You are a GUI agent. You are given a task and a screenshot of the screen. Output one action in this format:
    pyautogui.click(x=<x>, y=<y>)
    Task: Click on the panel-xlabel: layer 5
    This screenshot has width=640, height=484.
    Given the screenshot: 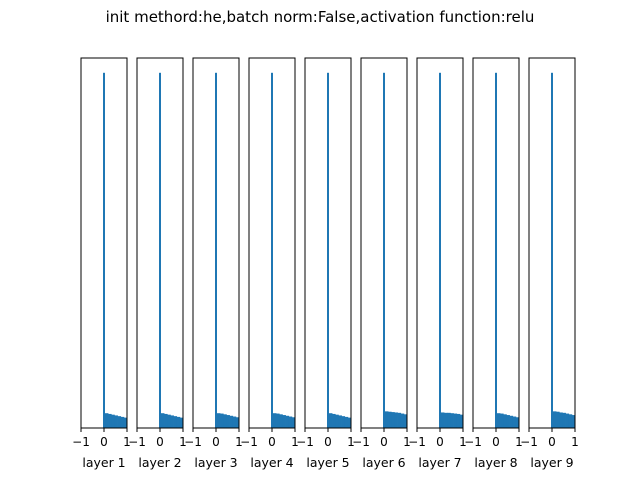 What is the action you would take?
    pyautogui.click(x=327, y=462)
    